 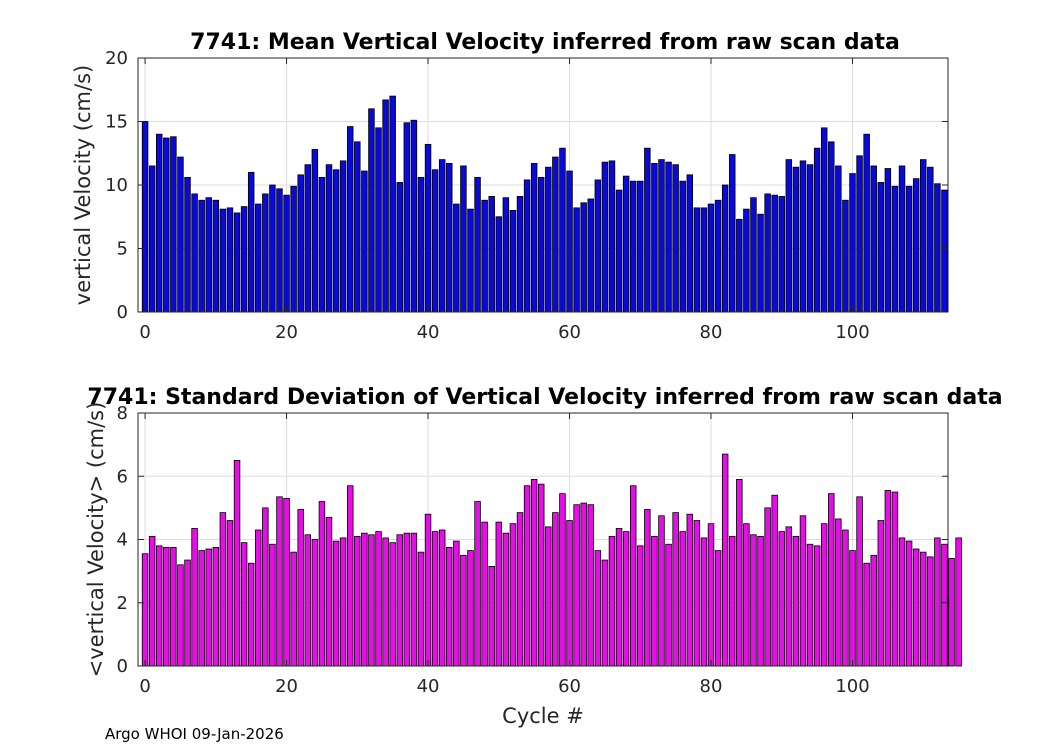 What do you see at coordinates (122, 249) in the screenshot?
I see `y-tick-label: 5` at bounding box center [122, 249].